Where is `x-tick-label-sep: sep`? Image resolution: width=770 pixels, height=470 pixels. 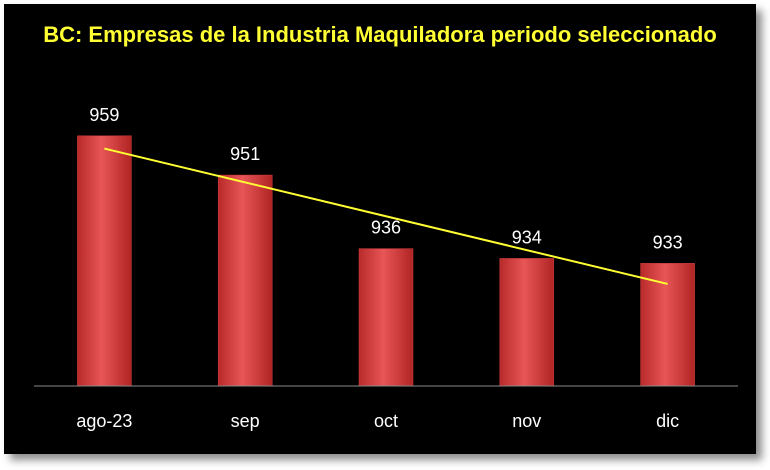
x-tick-label-sep: sep is located at coordinates (245, 421).